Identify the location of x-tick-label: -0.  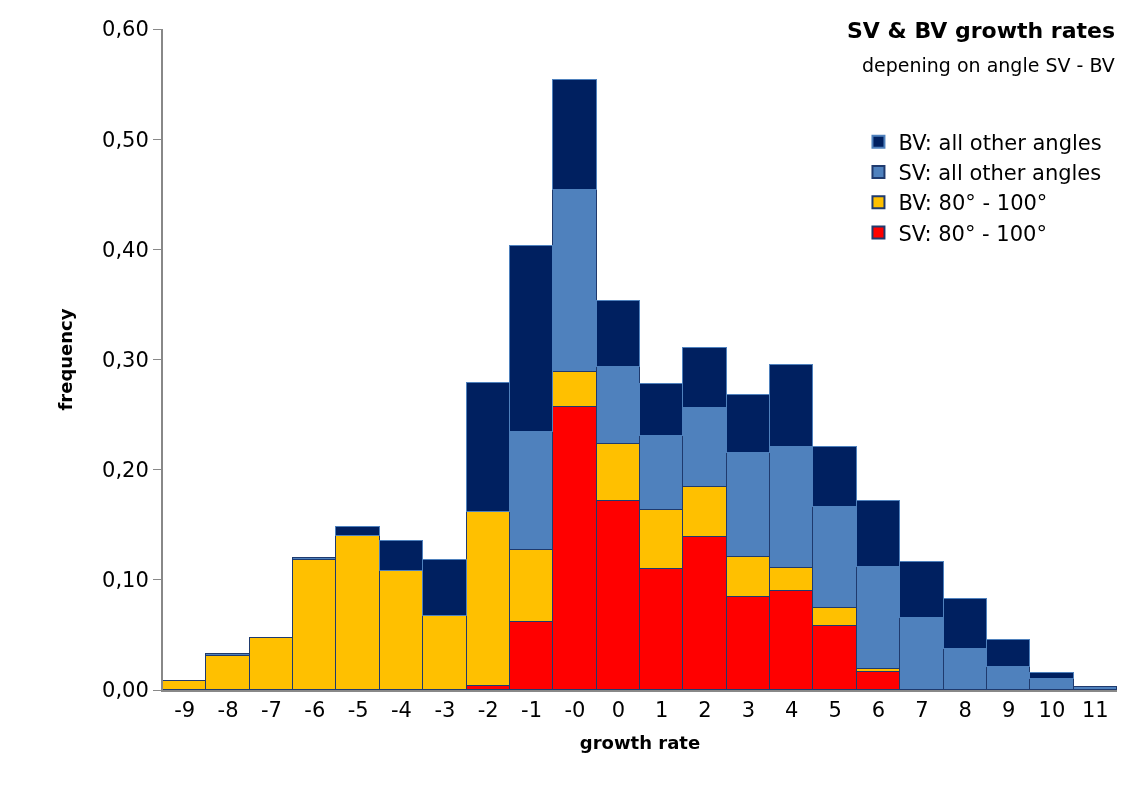
(575, 710).